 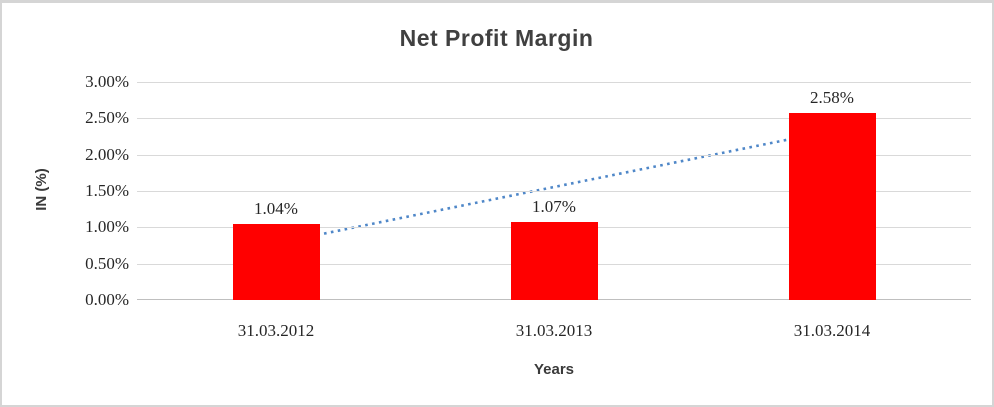 I want to click on x-tick-label: 31.03.2013, so click(x=554, y=330).